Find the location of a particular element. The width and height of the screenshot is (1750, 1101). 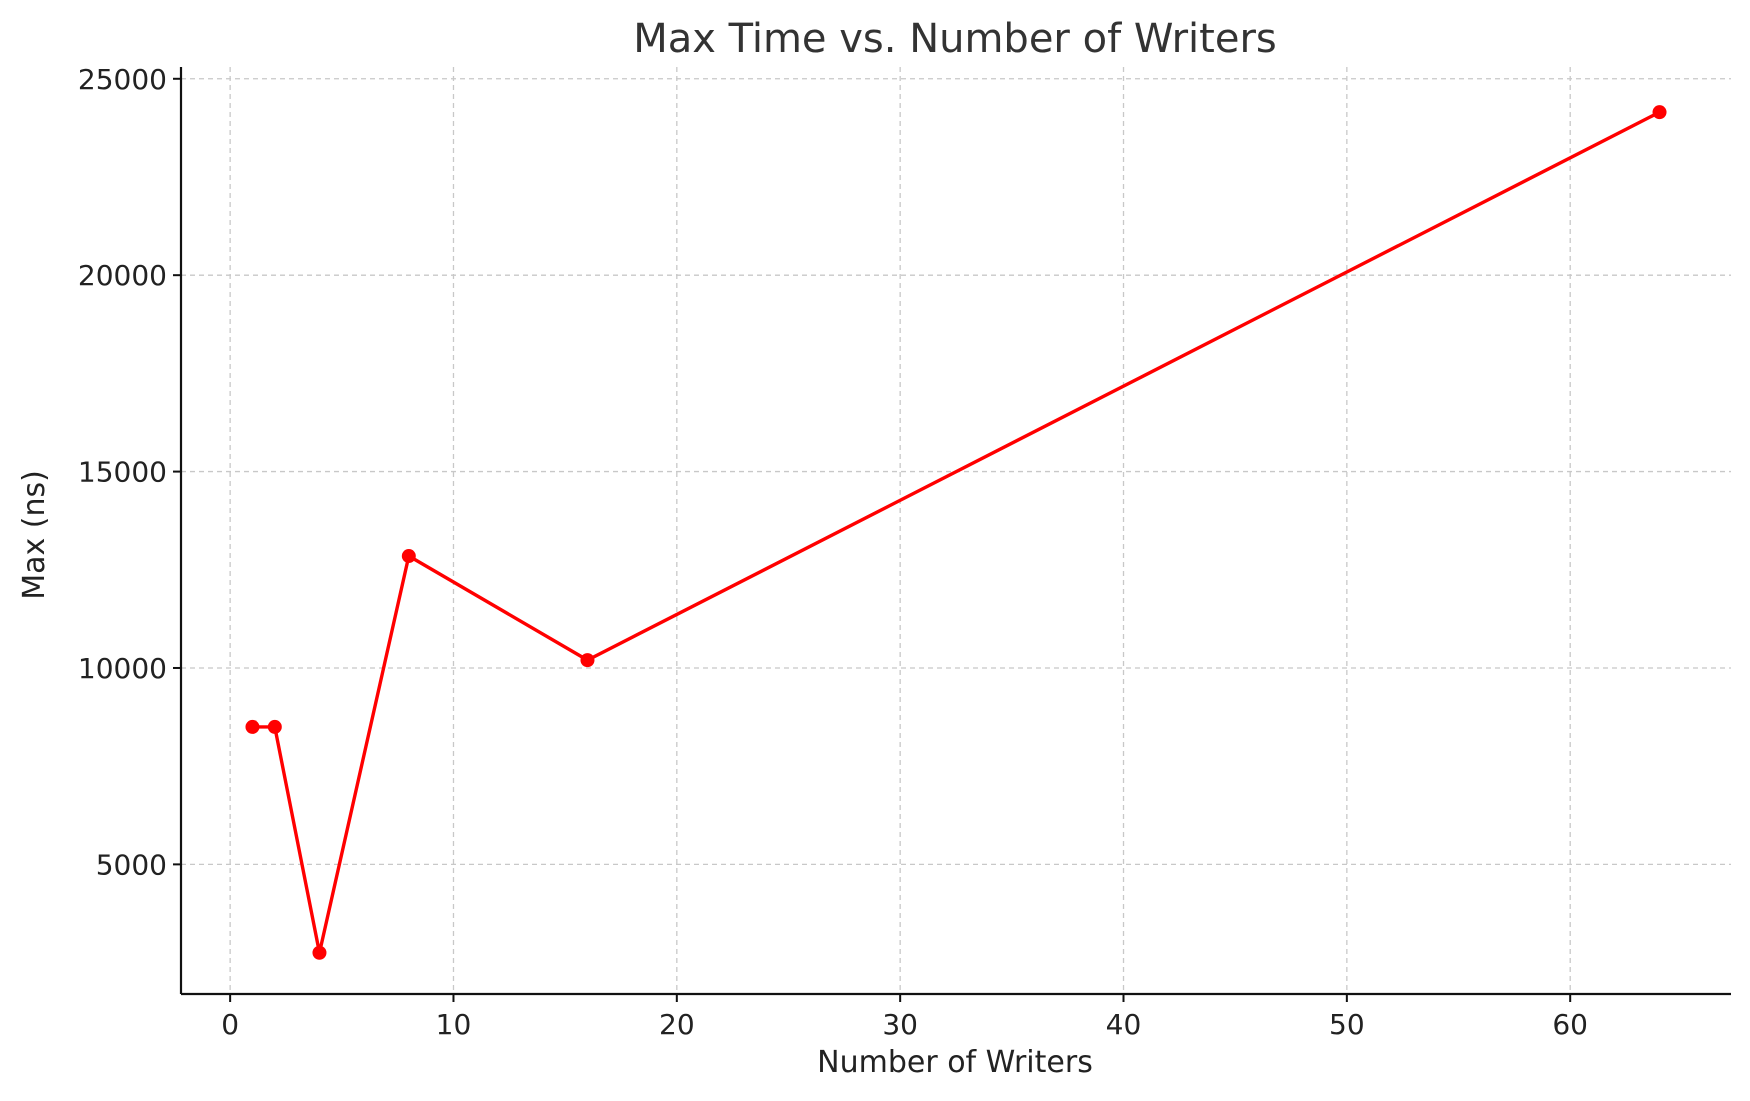

x-axis-label: Number of Writers is located at coordinates (955, 1062).